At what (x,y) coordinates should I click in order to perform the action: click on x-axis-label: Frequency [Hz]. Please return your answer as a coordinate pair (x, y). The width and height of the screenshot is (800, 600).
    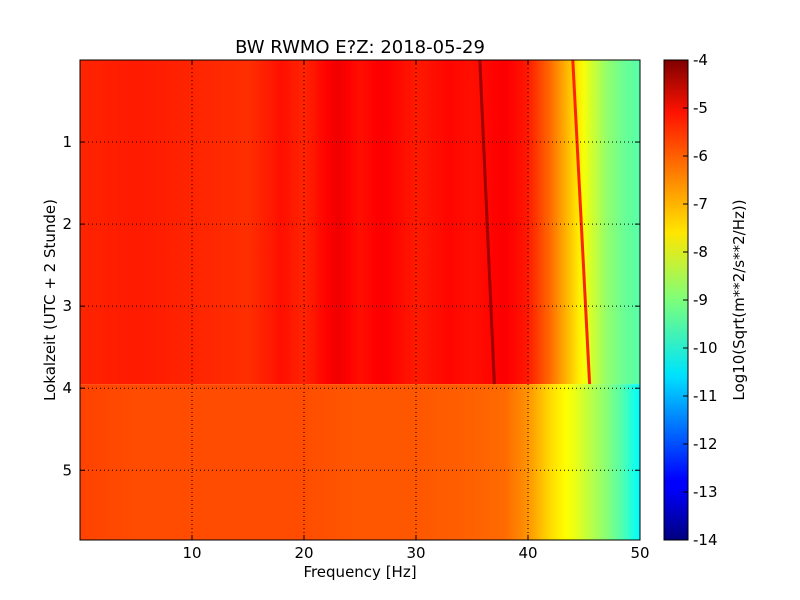
    Looking at the image, I should click on (359, 572).